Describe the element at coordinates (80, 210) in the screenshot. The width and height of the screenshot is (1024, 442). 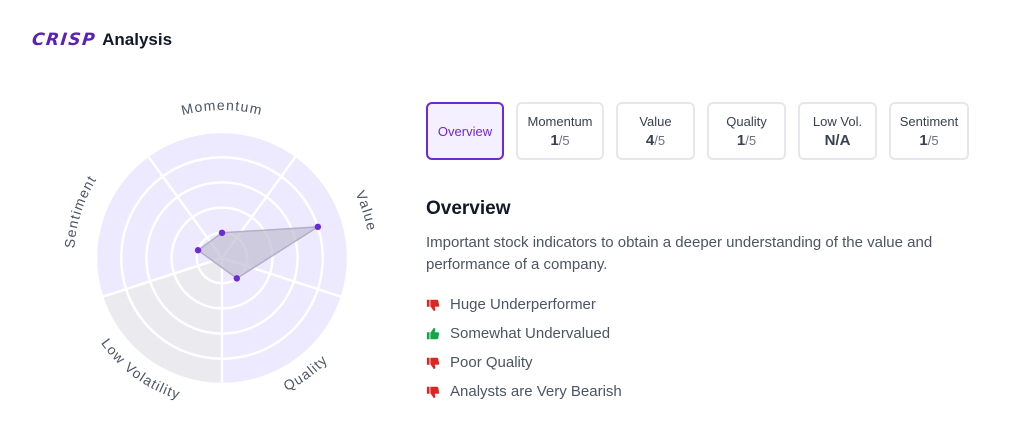
I see `radar-axis-label: Sentiment` at that location.